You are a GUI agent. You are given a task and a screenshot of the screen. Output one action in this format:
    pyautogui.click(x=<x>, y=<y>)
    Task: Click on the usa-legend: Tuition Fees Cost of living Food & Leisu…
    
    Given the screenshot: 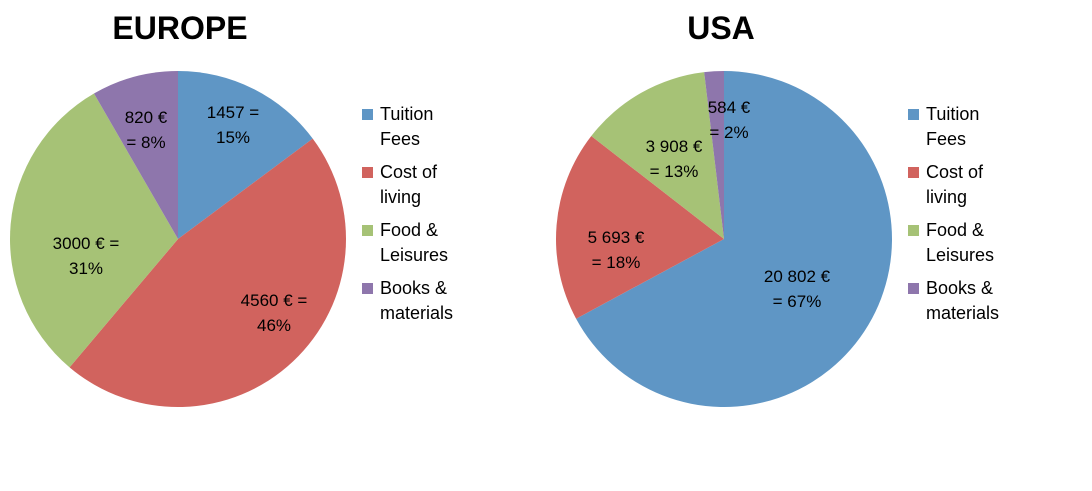 What is the action you would take?
    pyautogui.click(x=978, y=218)
    